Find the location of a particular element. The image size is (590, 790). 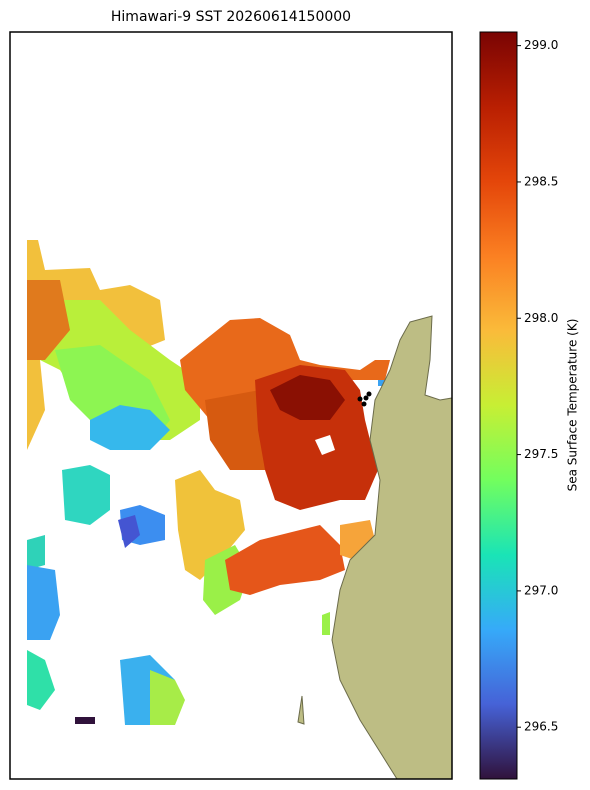

colorbar-tick-label: 299.0 is located at coordinates (541, 45).